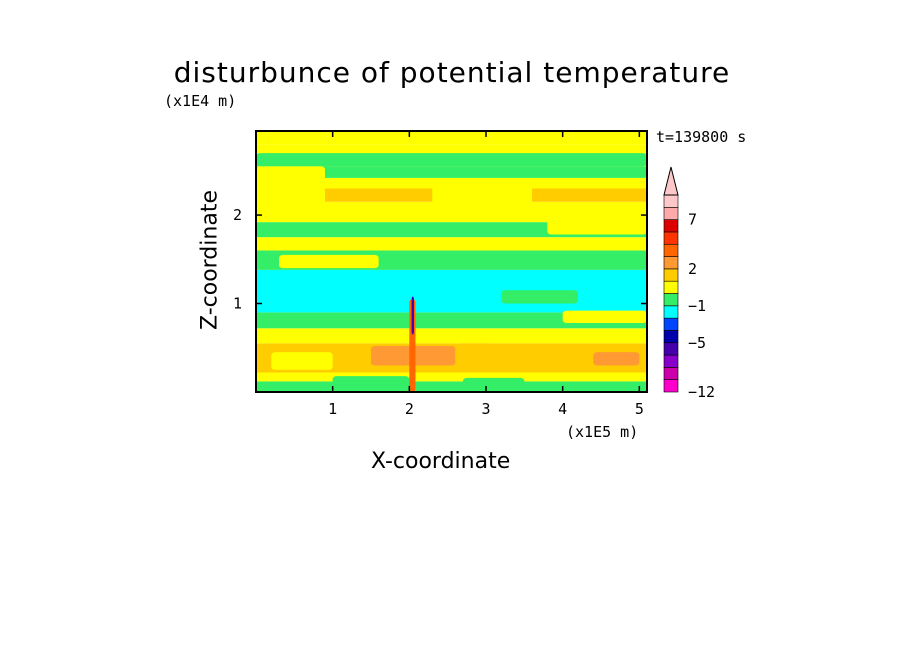 This screenshot has width=904, height=654. I want to click on z-axis-unit: (x1E4 m), so click(200, 101).